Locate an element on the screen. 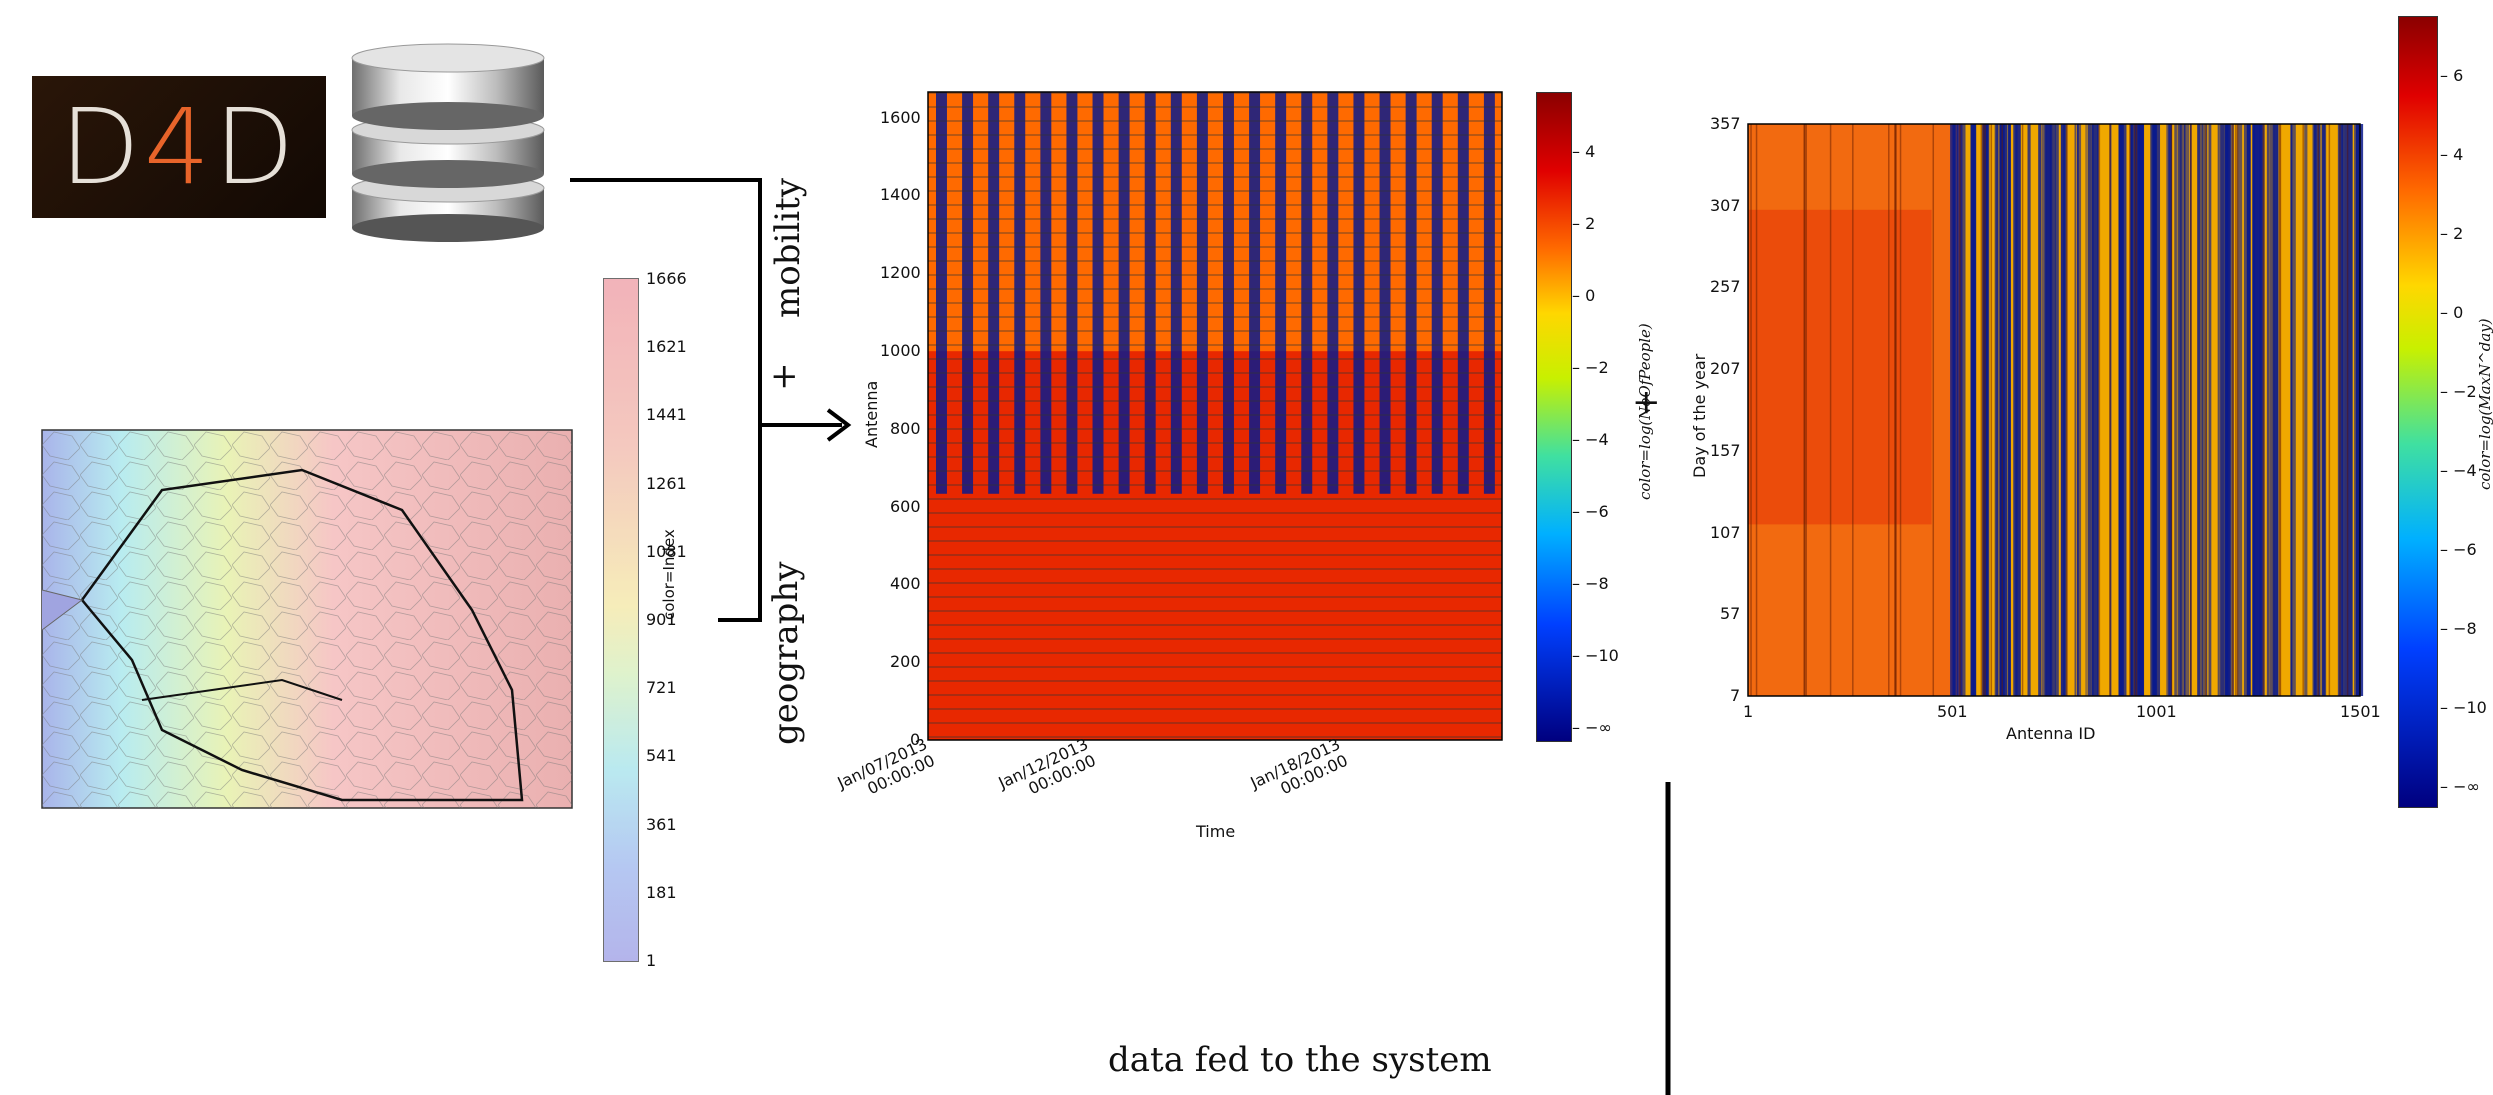 Image resolution: width=2493 pixels, height=1095 pixels. chart2-ytick: 257 is located at coordinates (1725, 287).